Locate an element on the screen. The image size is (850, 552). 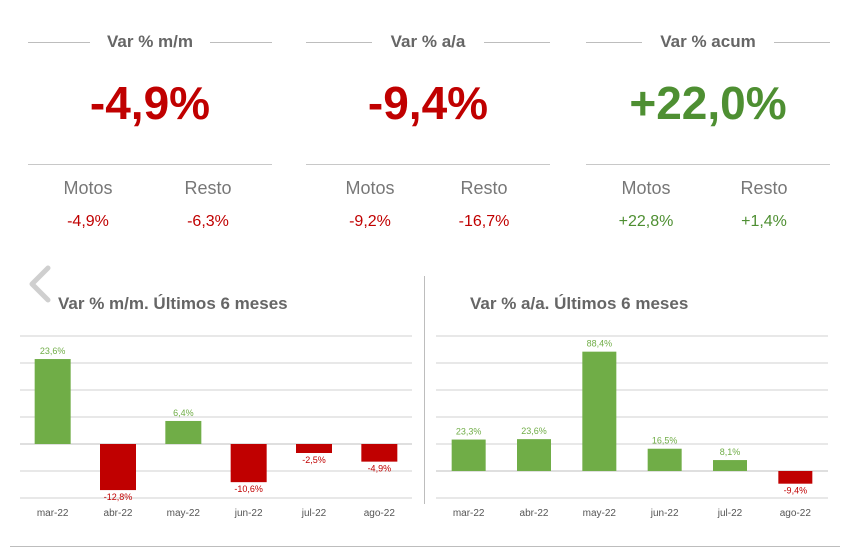
data-label: 16,5% is located at coordinates (665, 441).